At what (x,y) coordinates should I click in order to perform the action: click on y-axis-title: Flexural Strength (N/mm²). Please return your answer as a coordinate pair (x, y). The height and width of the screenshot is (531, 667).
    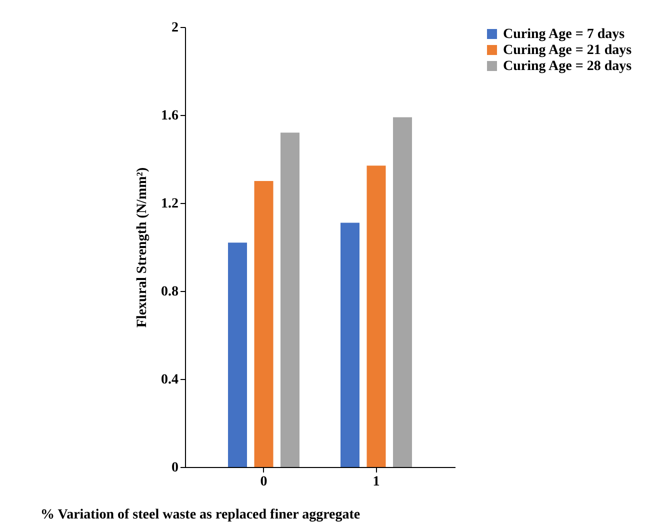
    Looking at the image, I should click on (142, 247).